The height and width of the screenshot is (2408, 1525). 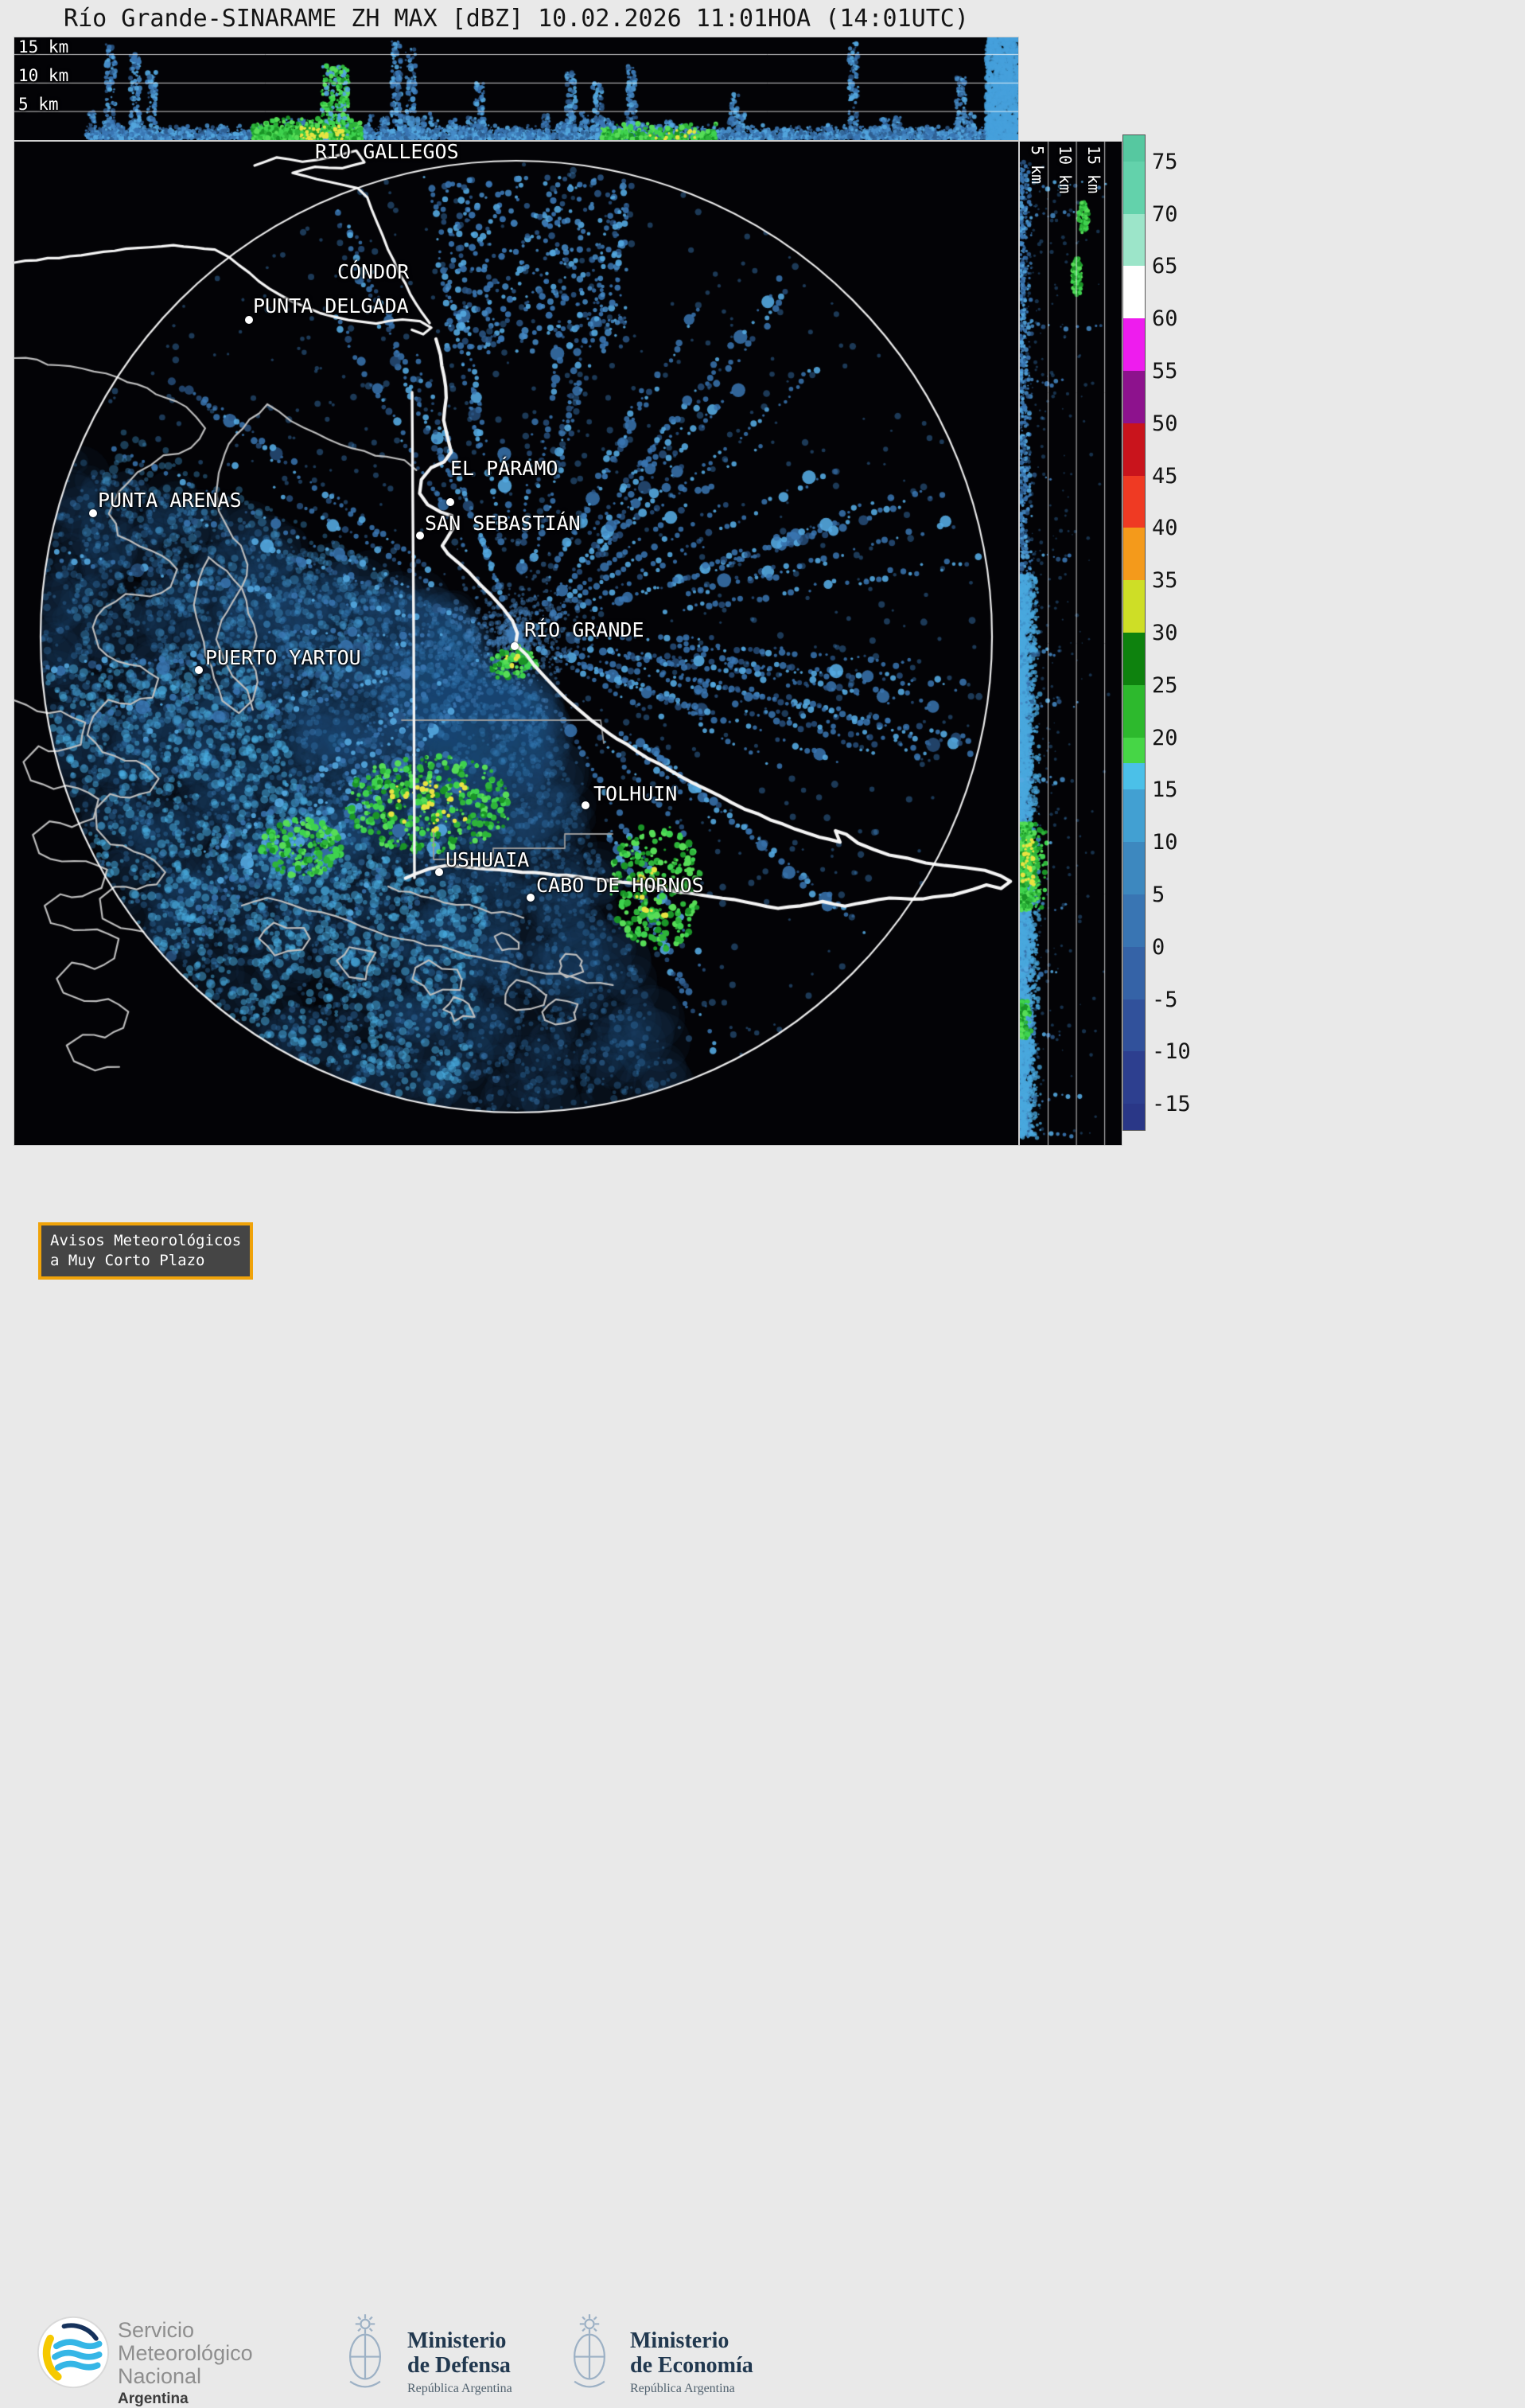 I want to click on right-profile-label-15km: 15 km, so click(x=1093, y=170).